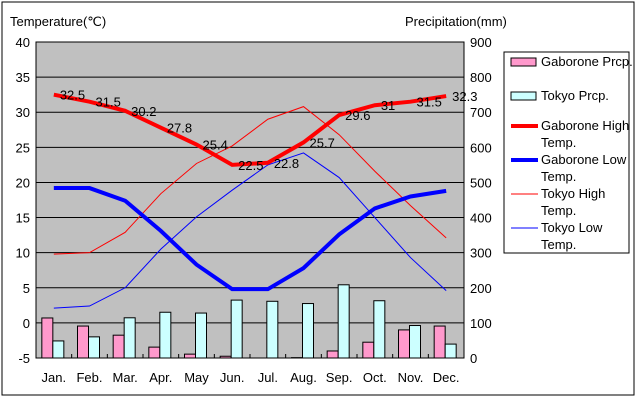 The height and width of the screenshot is (405, 640). Describe the element at coordinates (585, 125) in the screenshot. I see `legend-label: Gaborone High` at that location.